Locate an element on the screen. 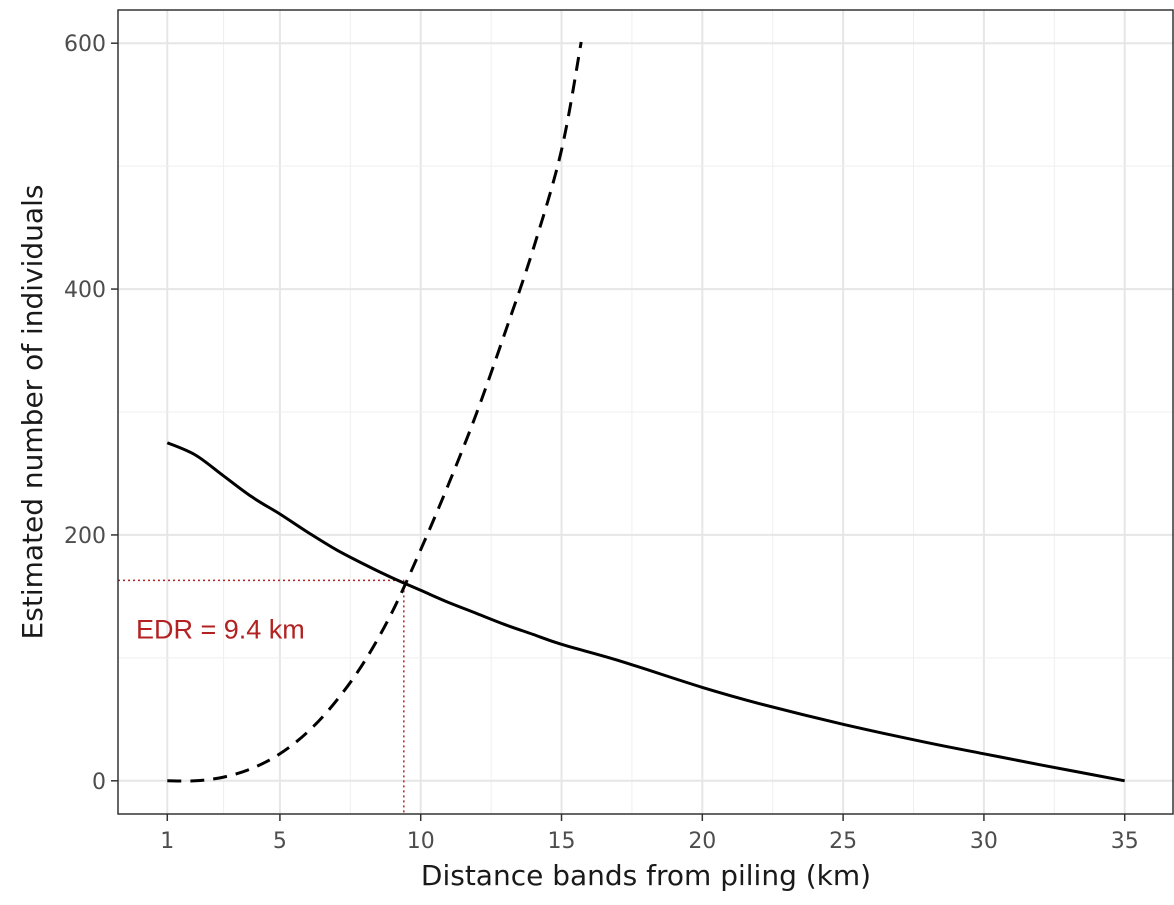 The width and height of the screenshot is (1174, 905). y-tick-label: 400 is located at coordinates (85, 290).